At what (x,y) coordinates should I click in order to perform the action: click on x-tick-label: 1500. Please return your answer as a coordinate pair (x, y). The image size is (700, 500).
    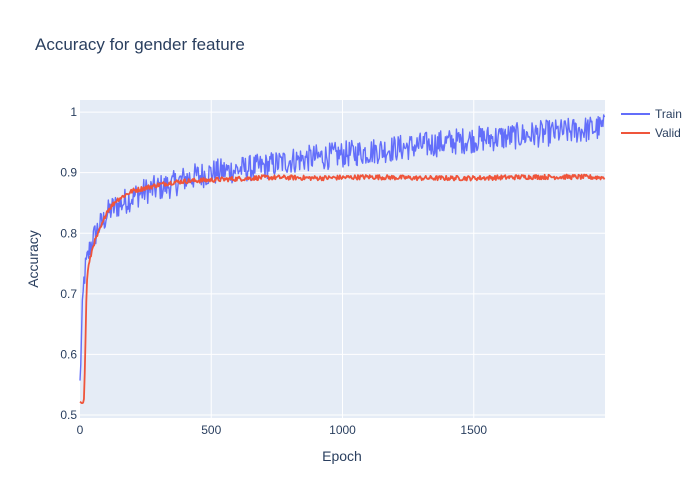
    Looking at the image, I should click on (473, 430).